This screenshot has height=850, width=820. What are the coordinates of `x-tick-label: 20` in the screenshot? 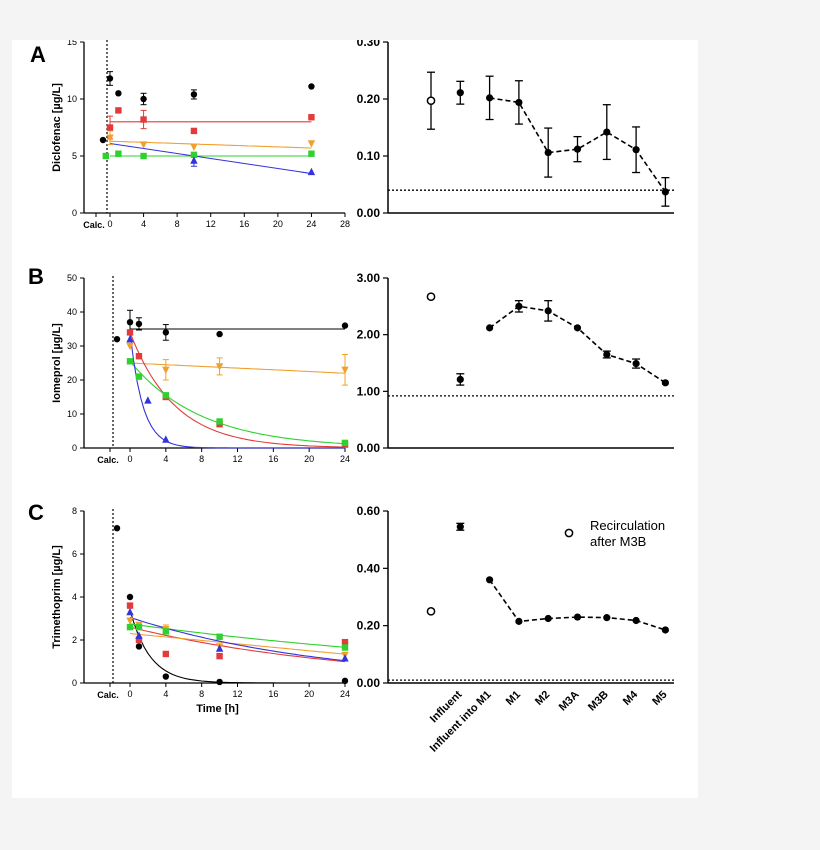 It's located at (309, 459).